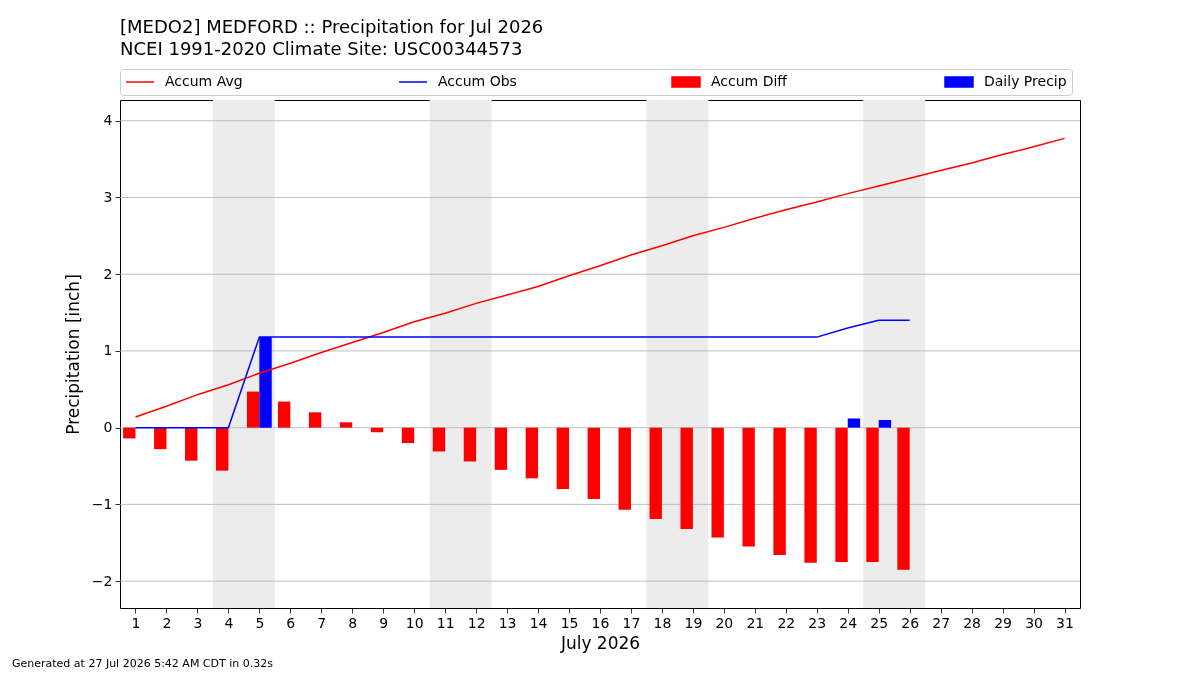  I want to click on x-tick-label: 7, so click(322, 622).